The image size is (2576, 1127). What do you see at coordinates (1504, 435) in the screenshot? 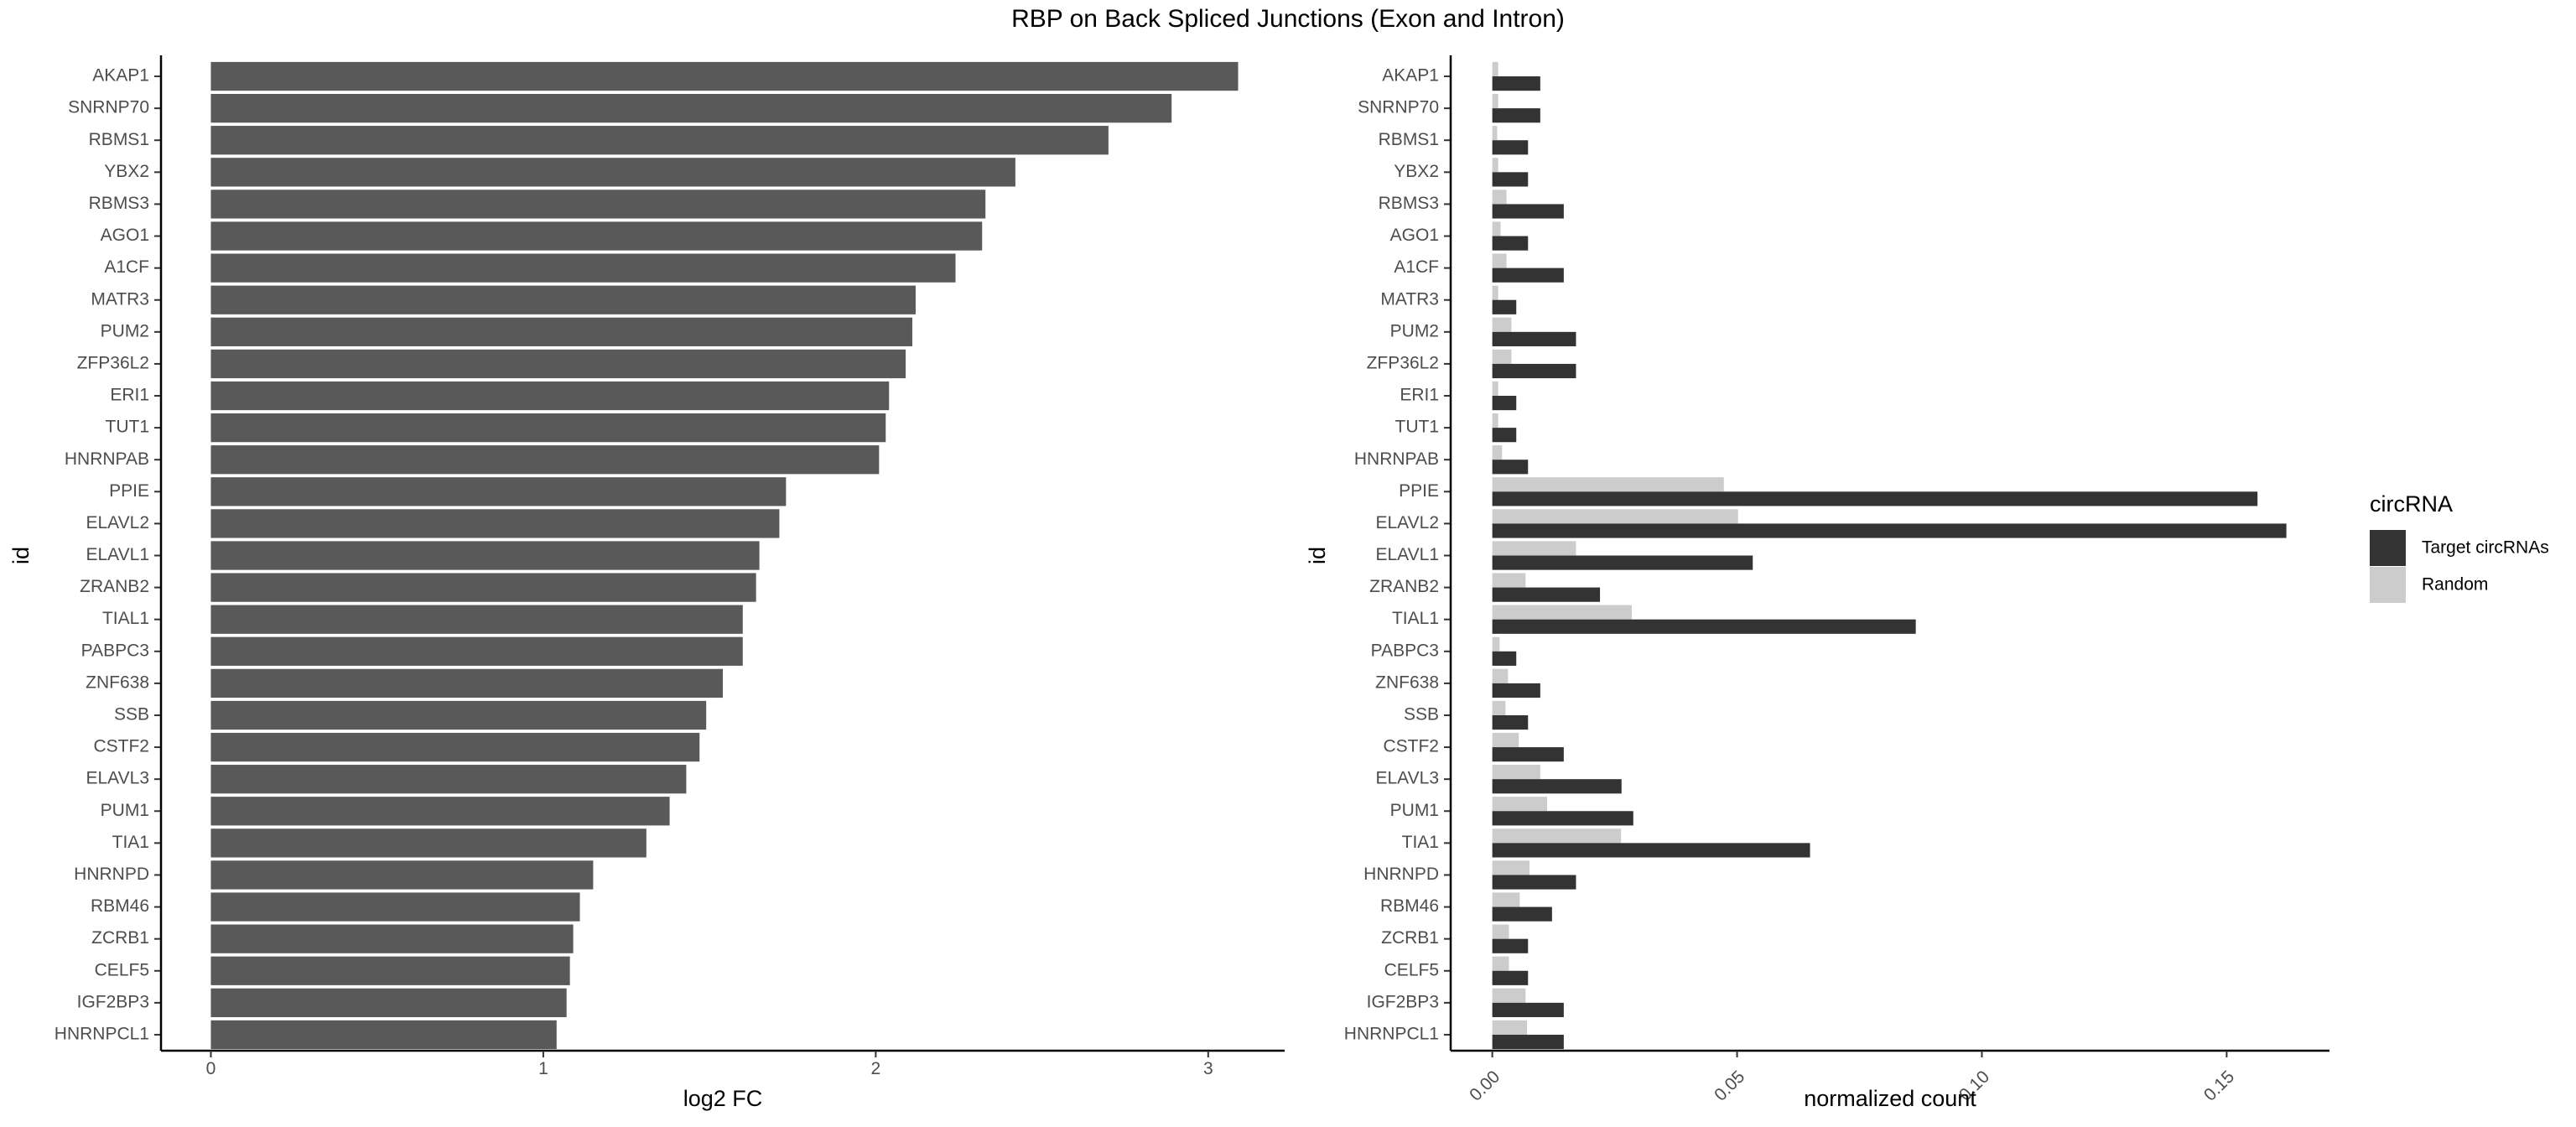
I see `bar-target-tut1` at bounding box center [1504, 435].